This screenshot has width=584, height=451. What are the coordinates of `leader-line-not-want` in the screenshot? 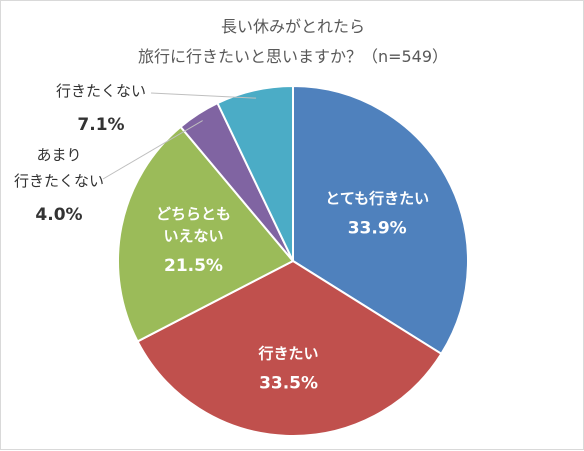 It's located at (203, 95).